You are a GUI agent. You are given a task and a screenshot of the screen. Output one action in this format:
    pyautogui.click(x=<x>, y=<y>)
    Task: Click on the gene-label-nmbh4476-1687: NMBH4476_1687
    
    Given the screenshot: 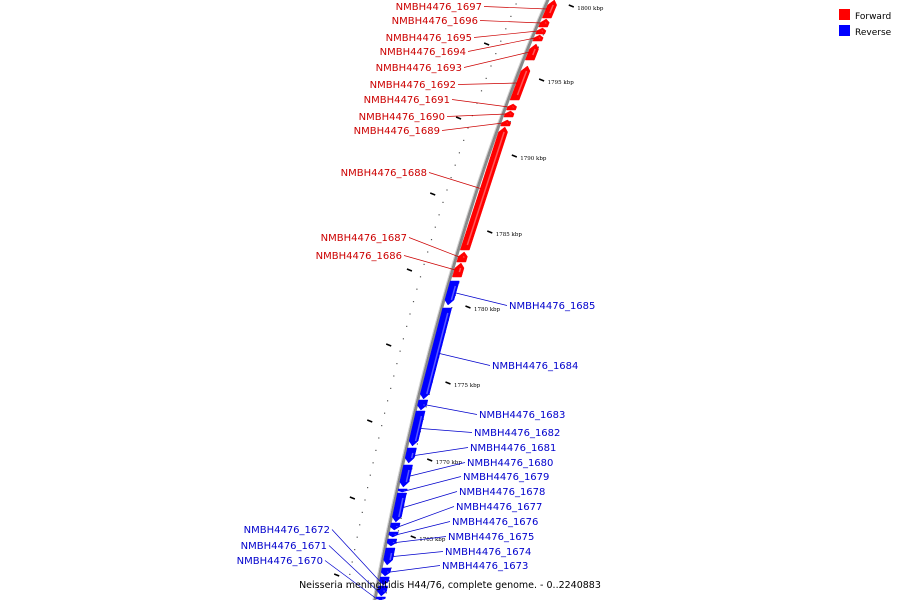 What is the action you would take?
    pyautogui.click(x=364, y=238)
    